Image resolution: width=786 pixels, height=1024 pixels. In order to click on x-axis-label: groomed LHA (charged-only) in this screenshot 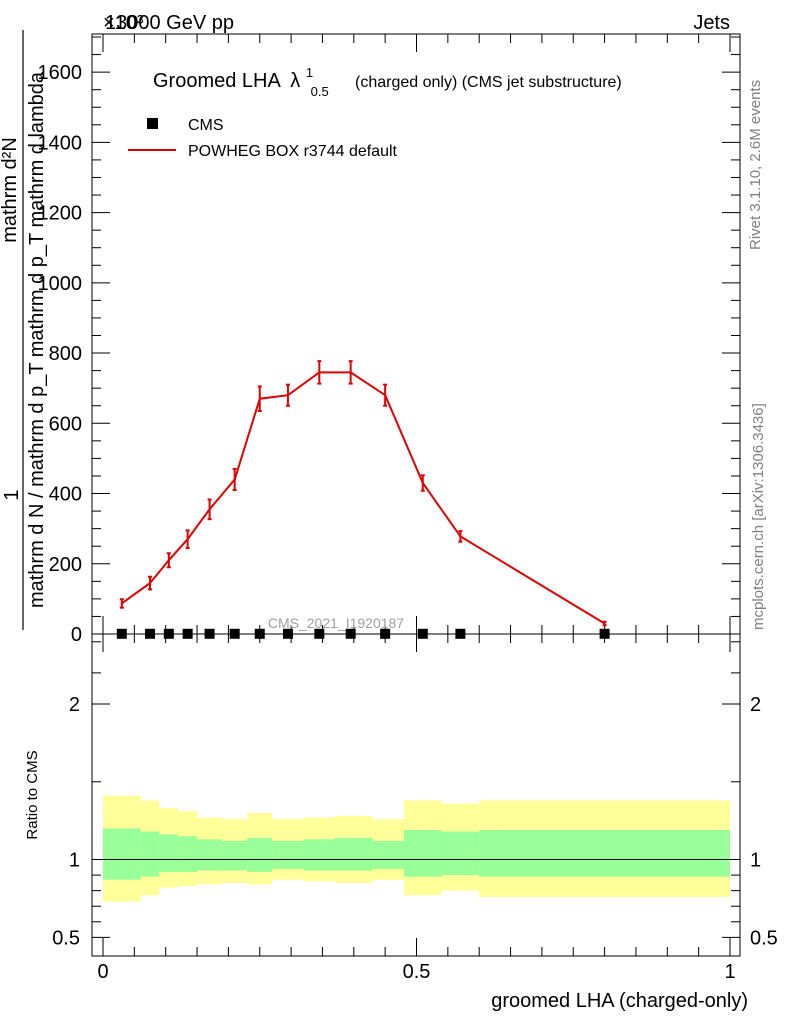, I will do `click(619, 1001)`.